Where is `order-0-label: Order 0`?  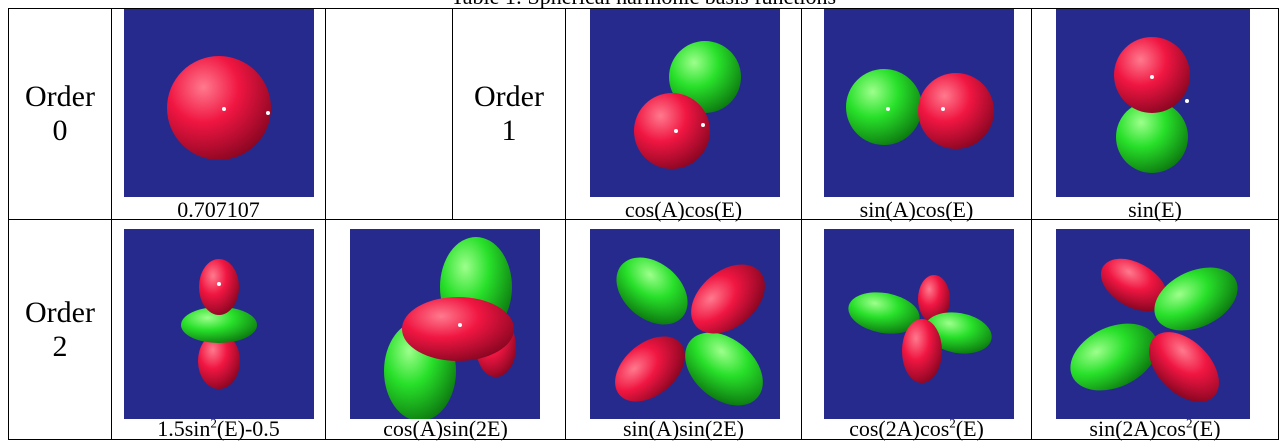
order-0-label: Order 0 is located at coordinates (60, 114).